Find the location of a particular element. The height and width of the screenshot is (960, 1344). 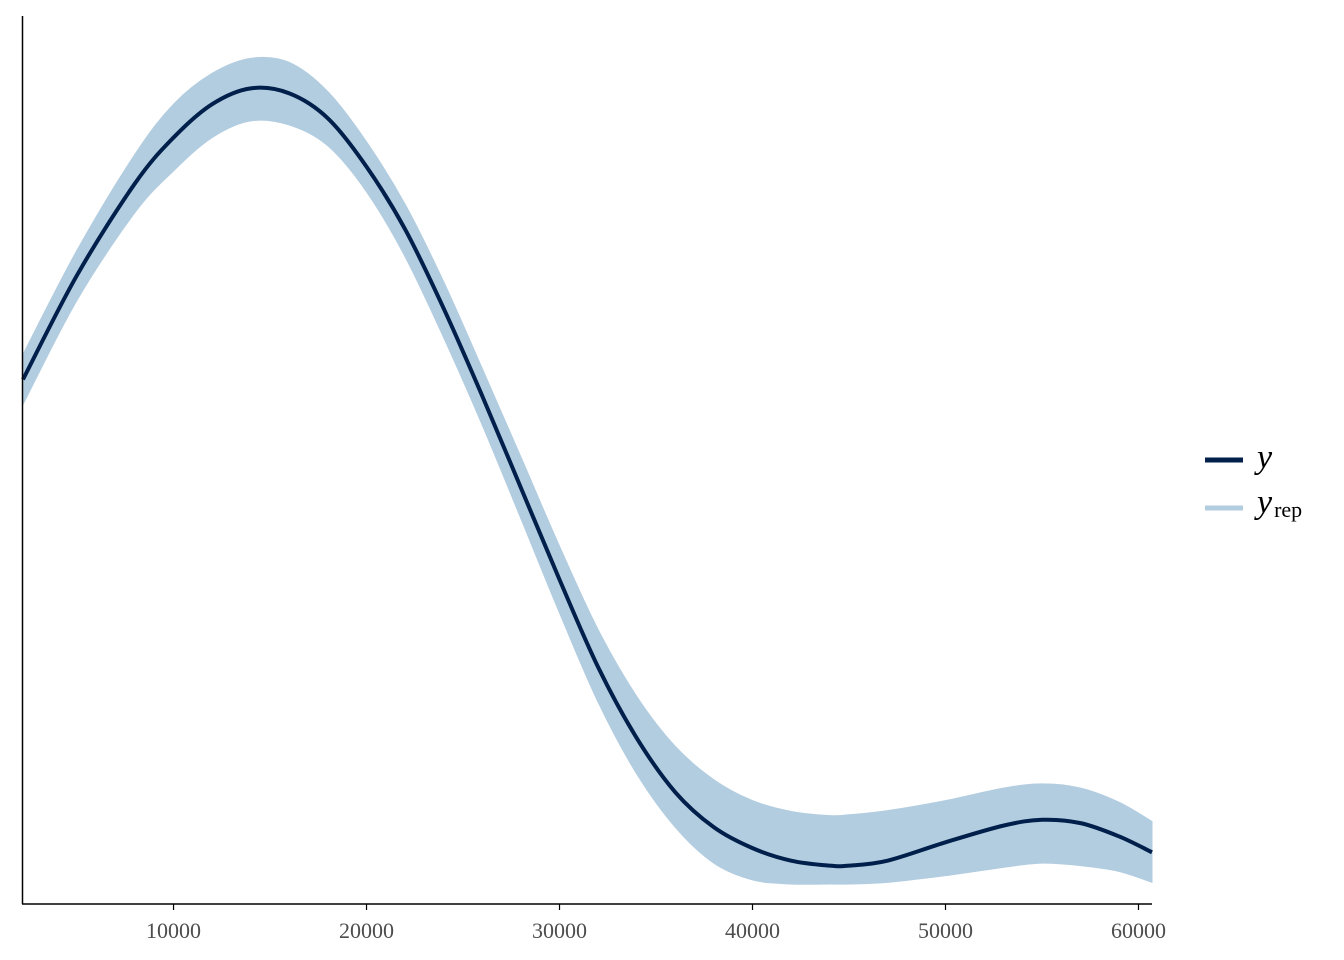

x-tick-label: 50000 is located at coordinates (945, 930).